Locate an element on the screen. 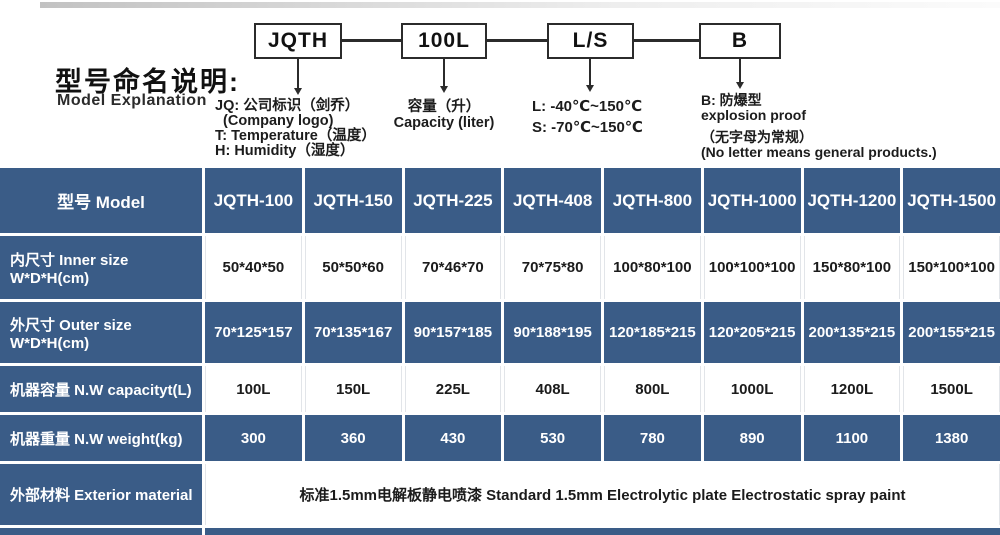 The image size is (1000, 535). note-100l: 容量（升） Capacity (liter) is located at coordinates (444, 115).